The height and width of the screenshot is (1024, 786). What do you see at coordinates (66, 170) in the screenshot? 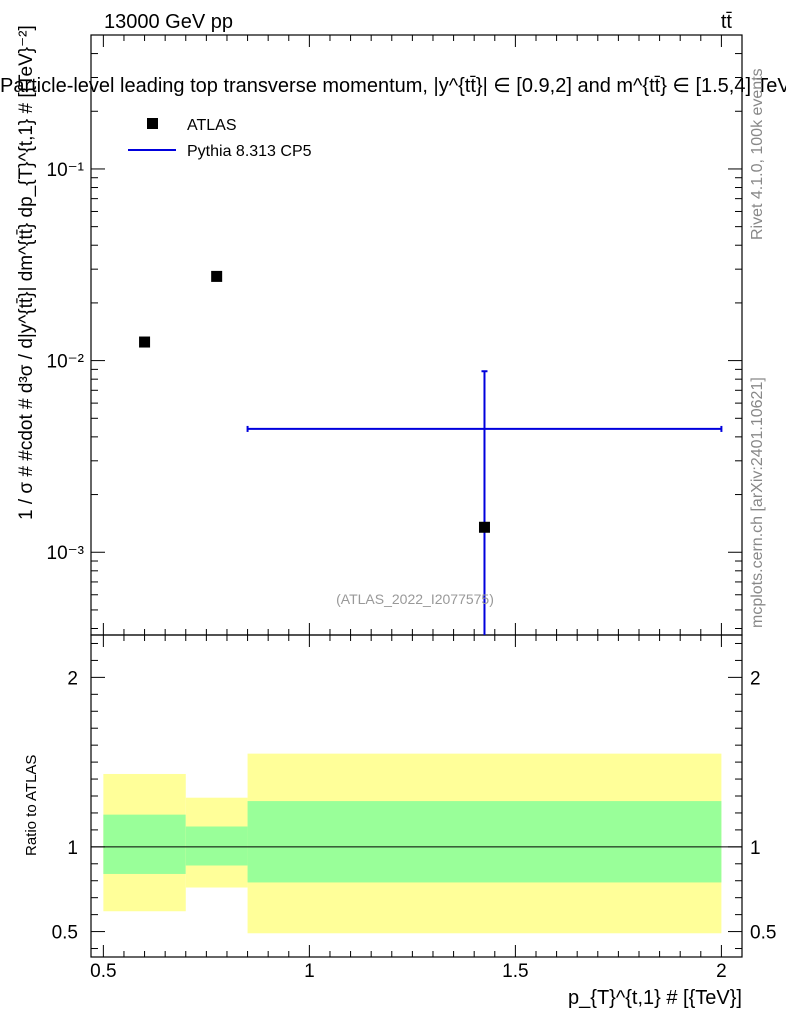
I see `ytick-main-label: 10⁻¹` at bounding box center [66, 170].